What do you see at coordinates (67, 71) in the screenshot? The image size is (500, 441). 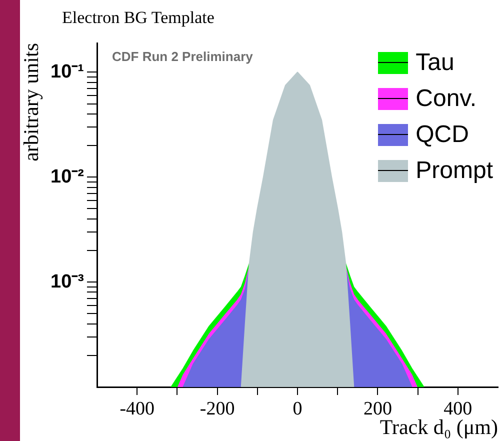 I see `y-tick-label: 10⁻¹` at bounding box center [67, 71].